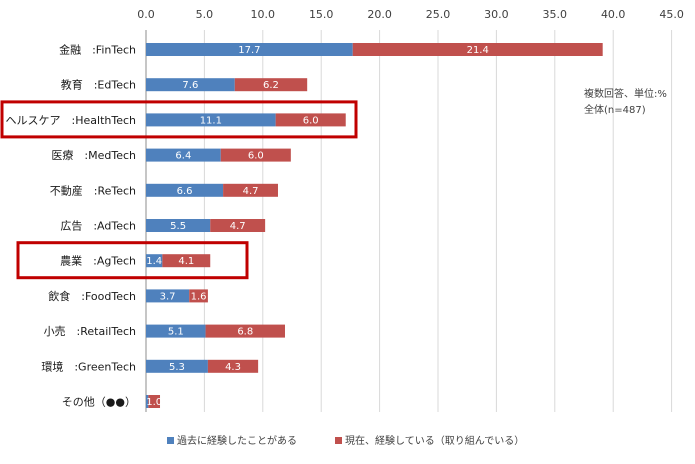  What do you see at coordinates (98, 261) in the screenshot?
I see `category-label: 農業 :AgTech` at bounding box center [98, 261].